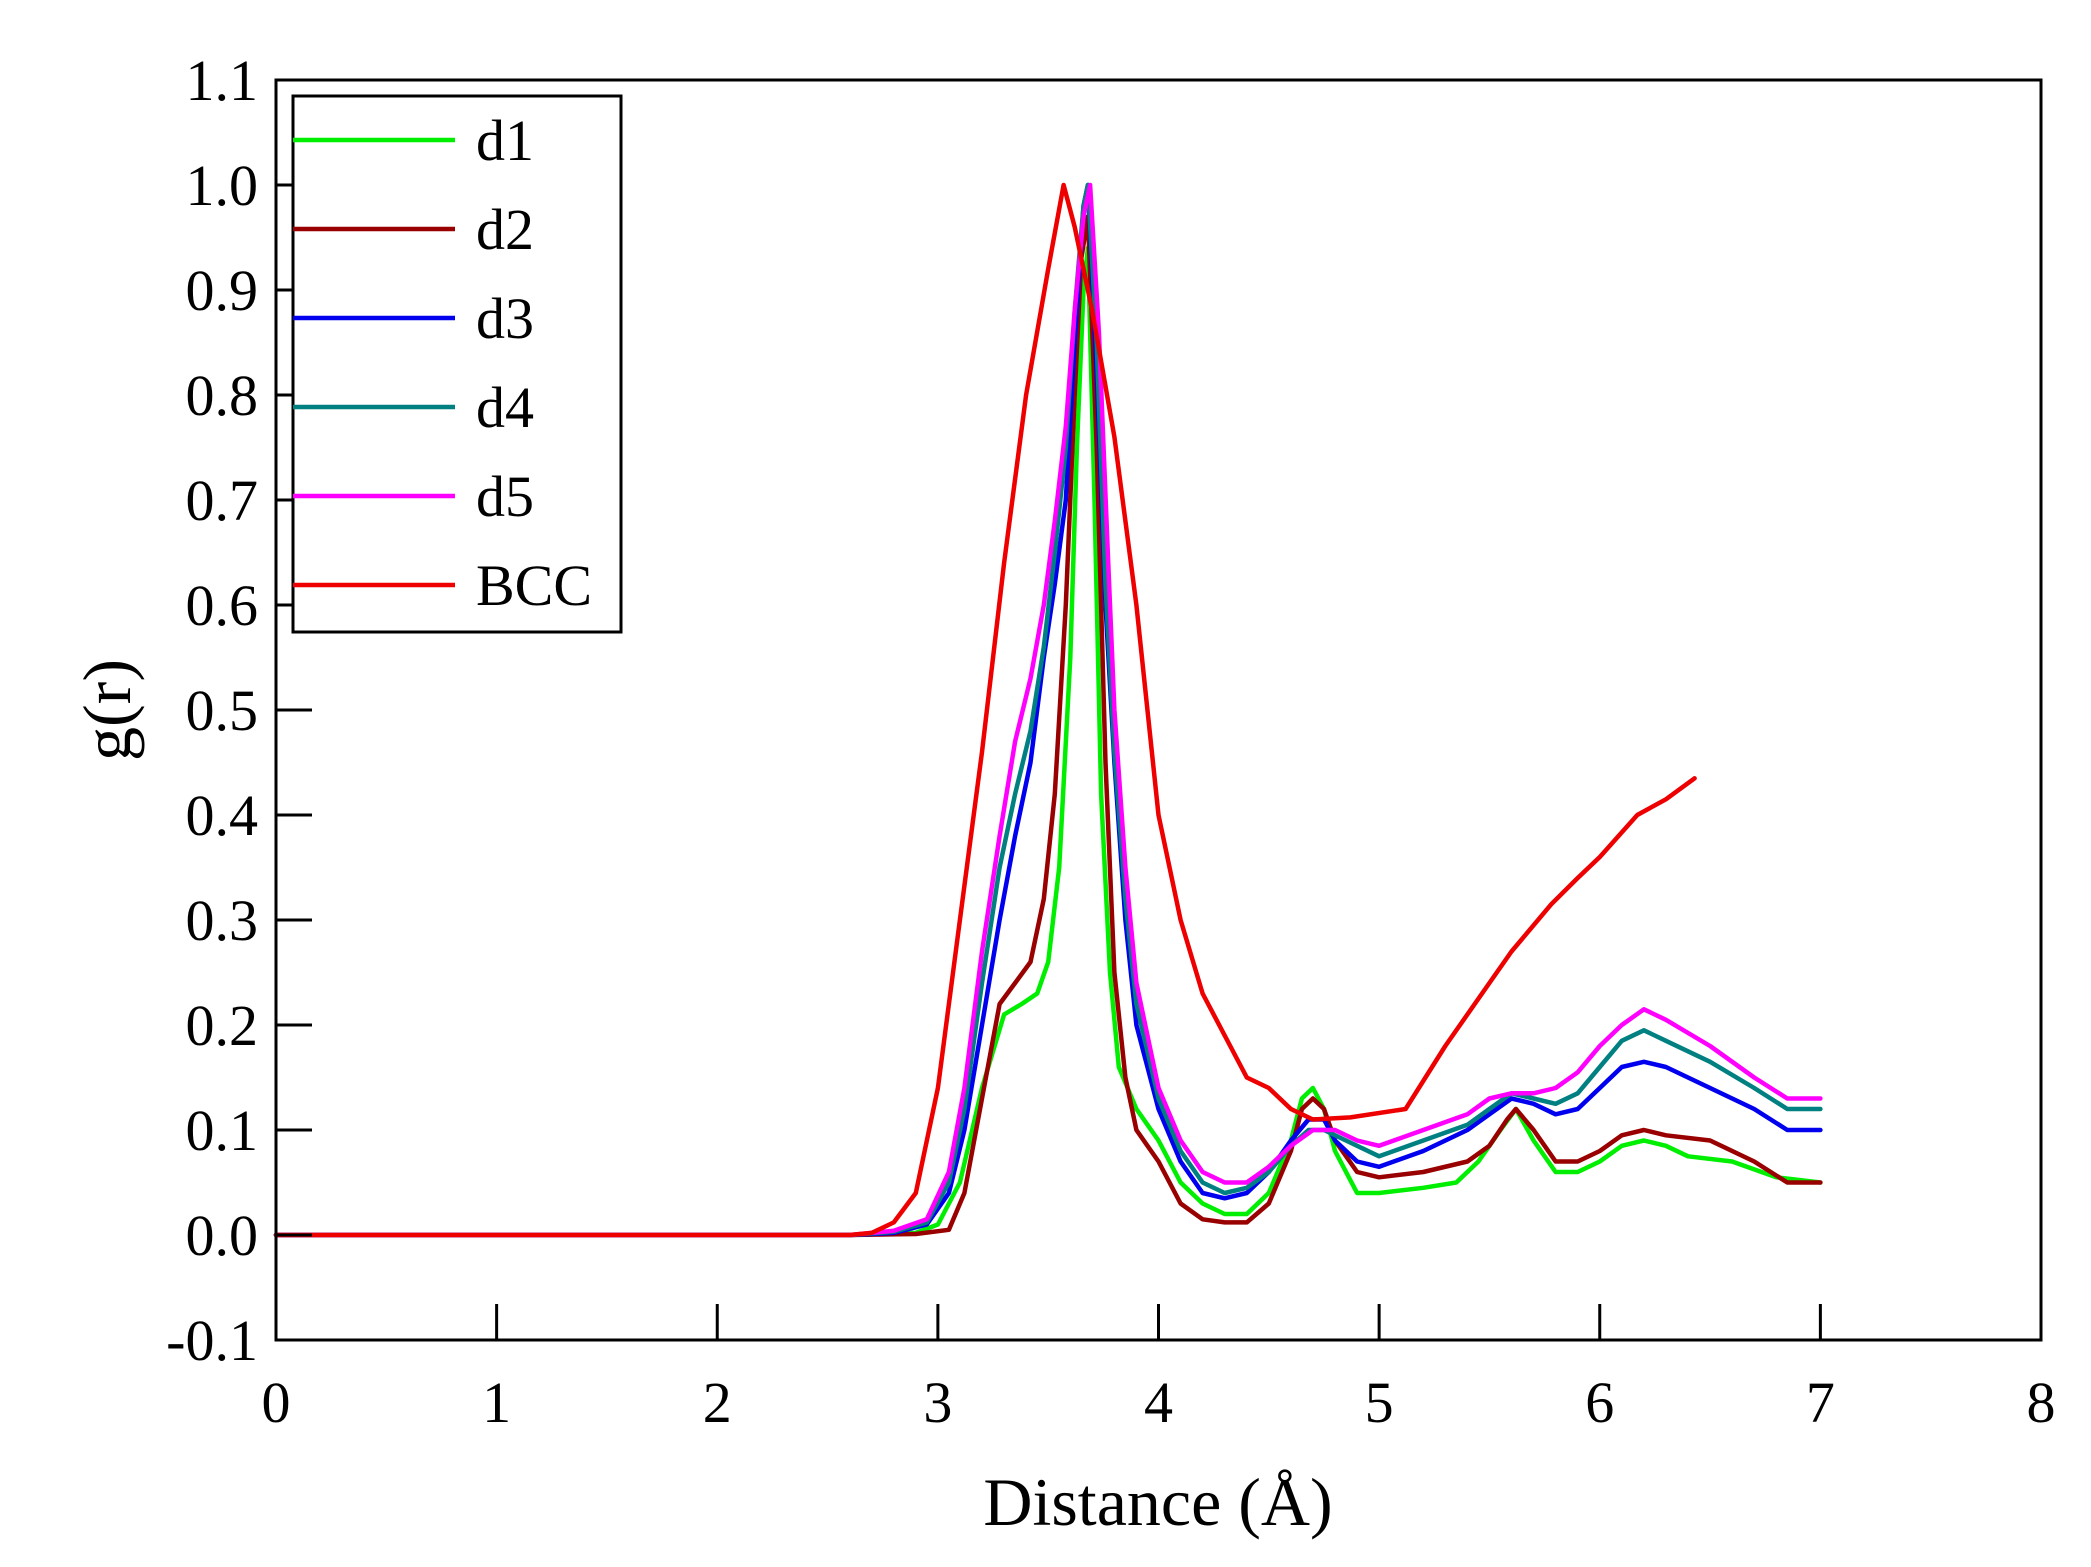 Image resolution: width=2091 pixels, height=1567 pixels. Describe the element at coordinates (1158, 1402) in the screenshot. I see `x-tick-label: 4` at that location.